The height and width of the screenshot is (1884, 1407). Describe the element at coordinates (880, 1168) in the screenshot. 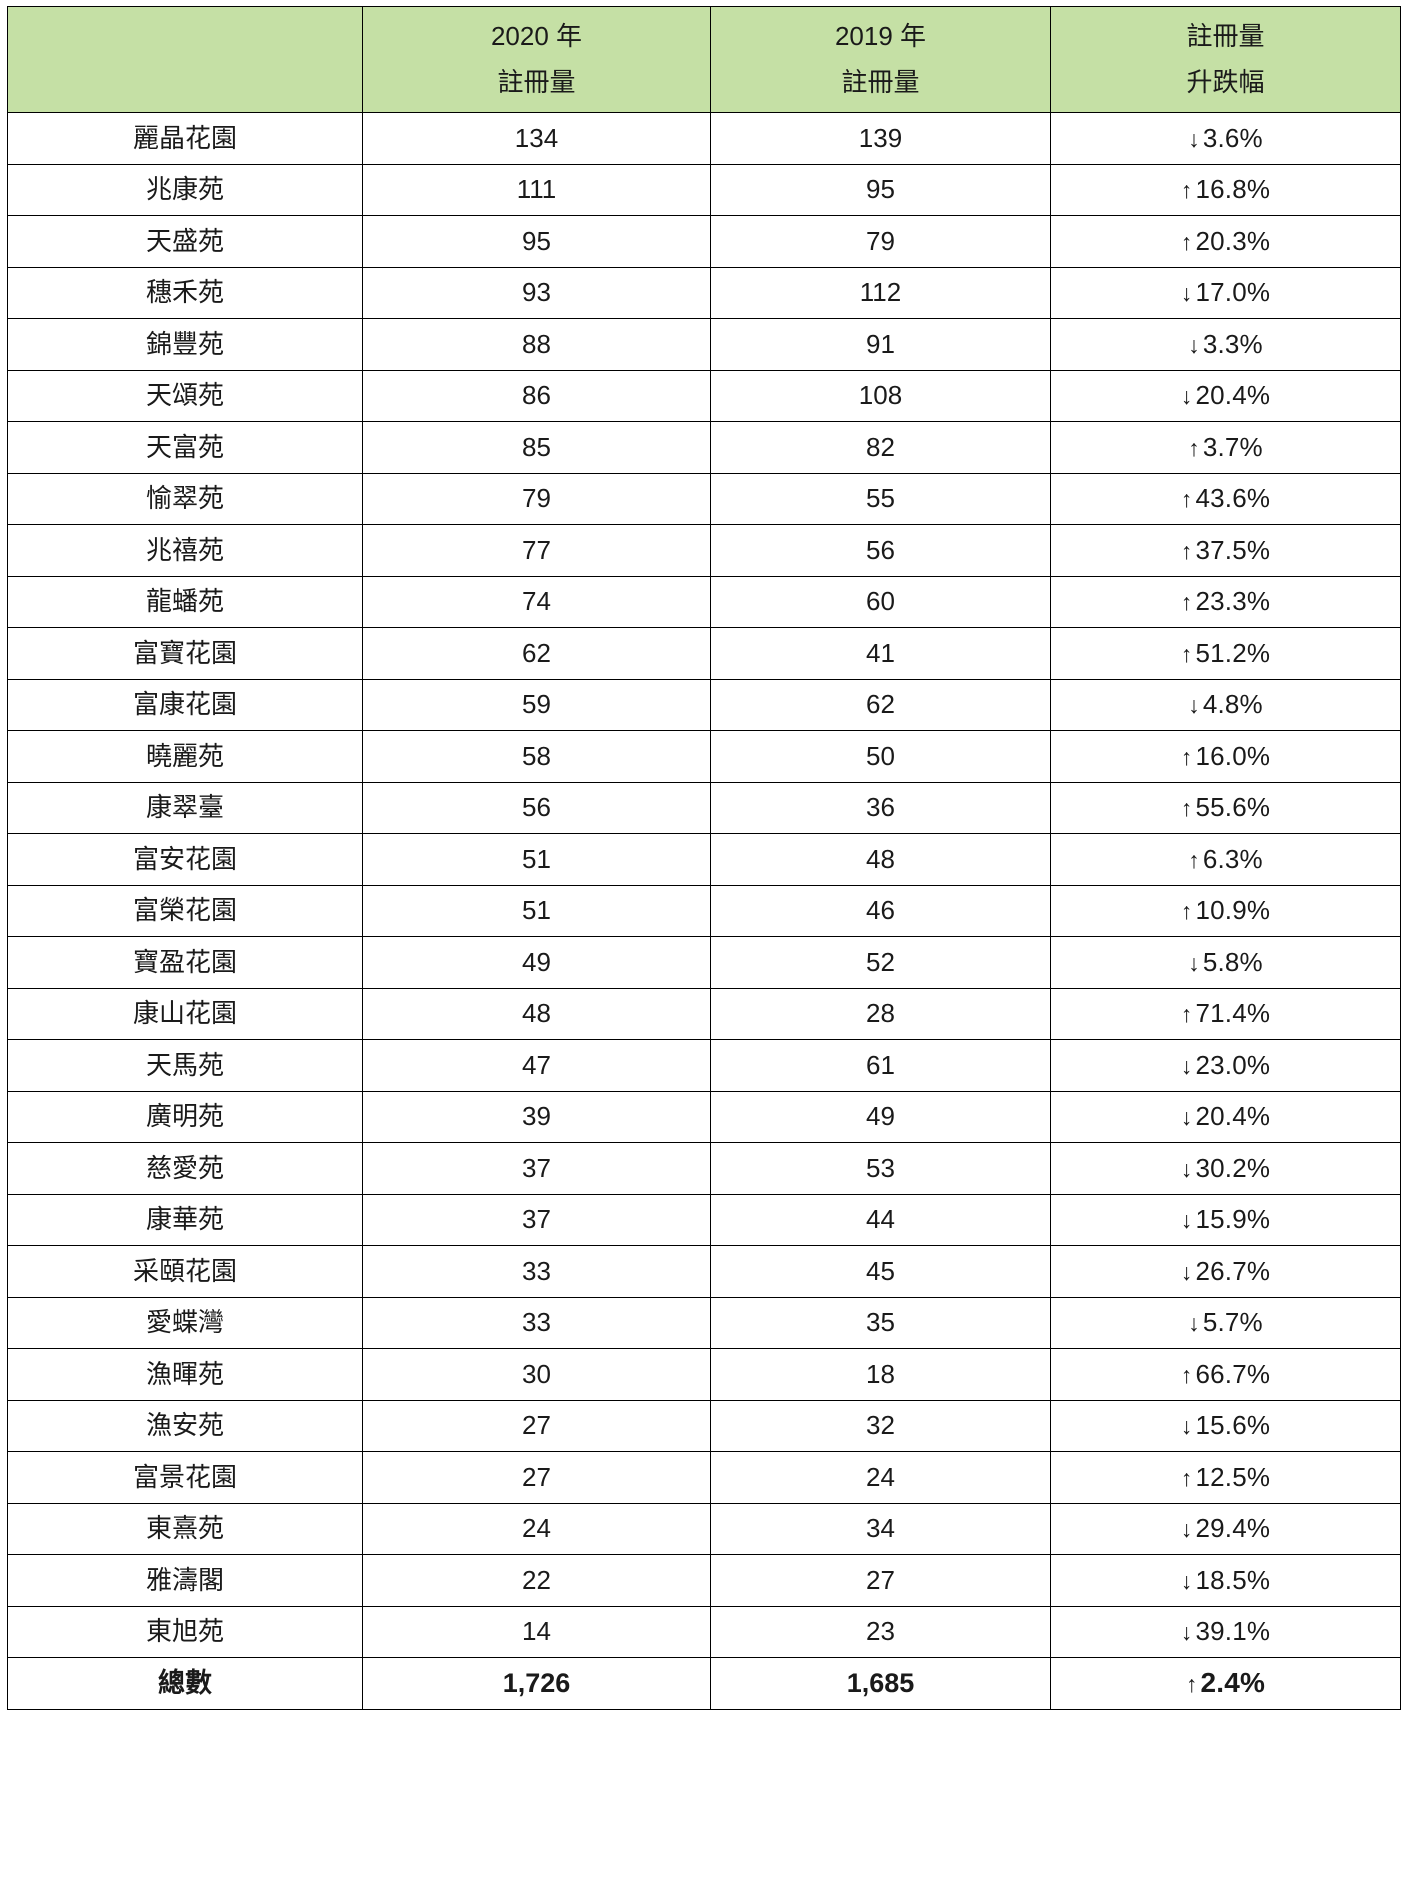

I see `registrations-2019-cell: 53` at that location.